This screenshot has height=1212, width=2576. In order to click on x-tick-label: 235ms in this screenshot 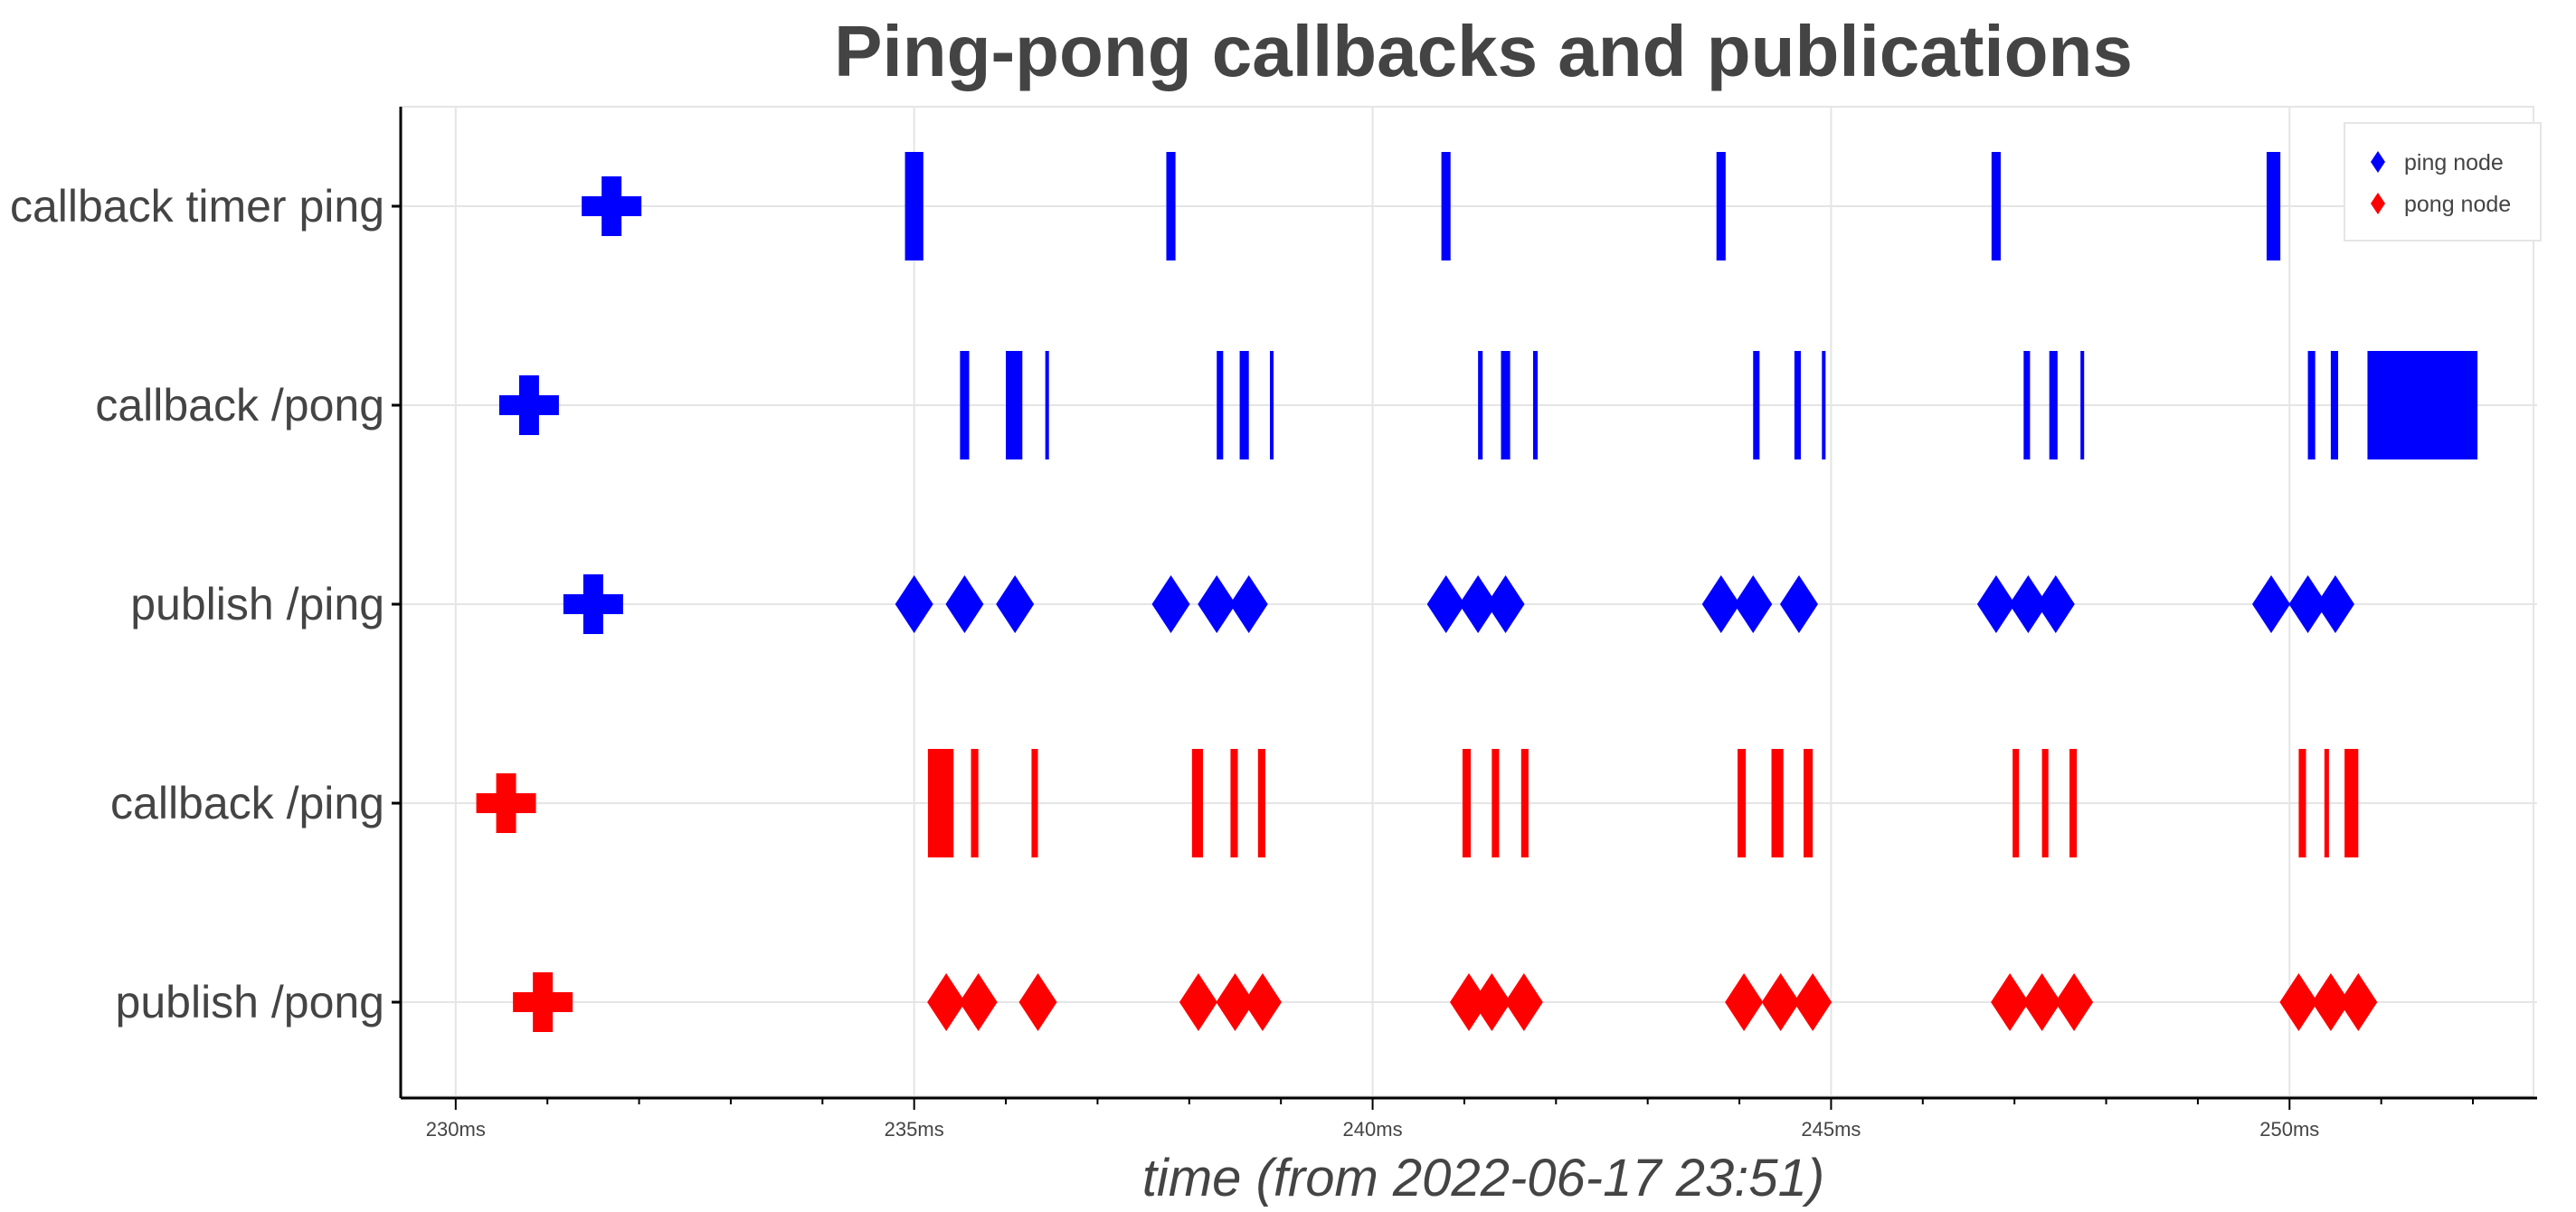, I will do `click(914, 1129)`.